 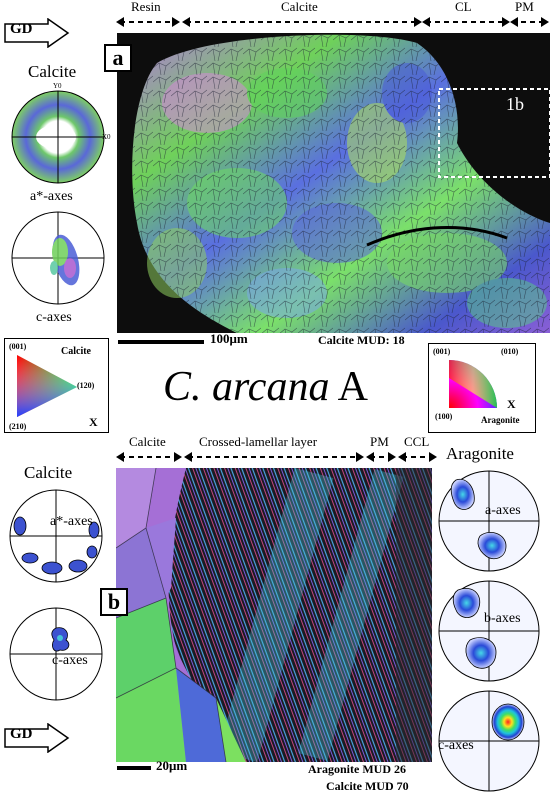 I want to click on pf-label-b-axes-aragonite: b-axes, so click(x=502, y=618).